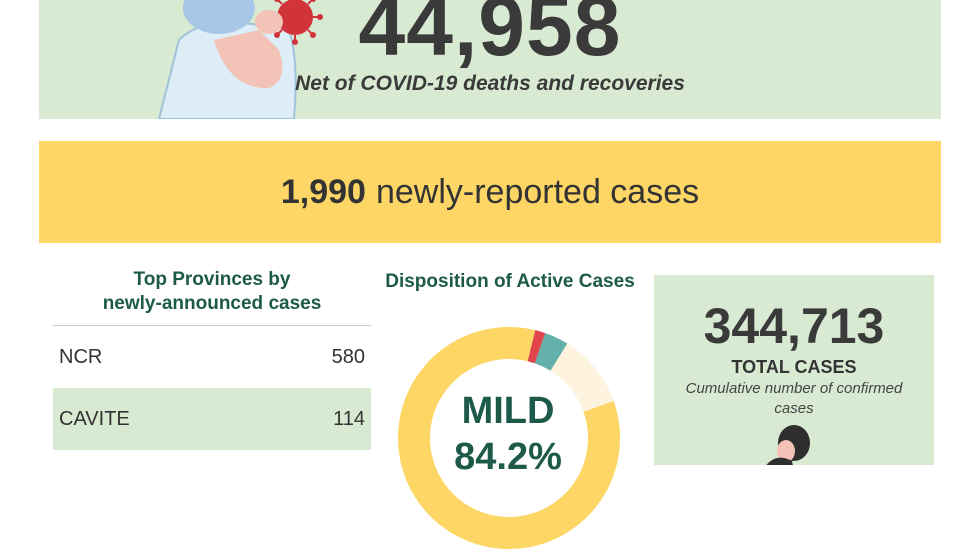 The width and height of the screenshot is (980, 549). I want to click on disposition-donut, so click(509, 438).